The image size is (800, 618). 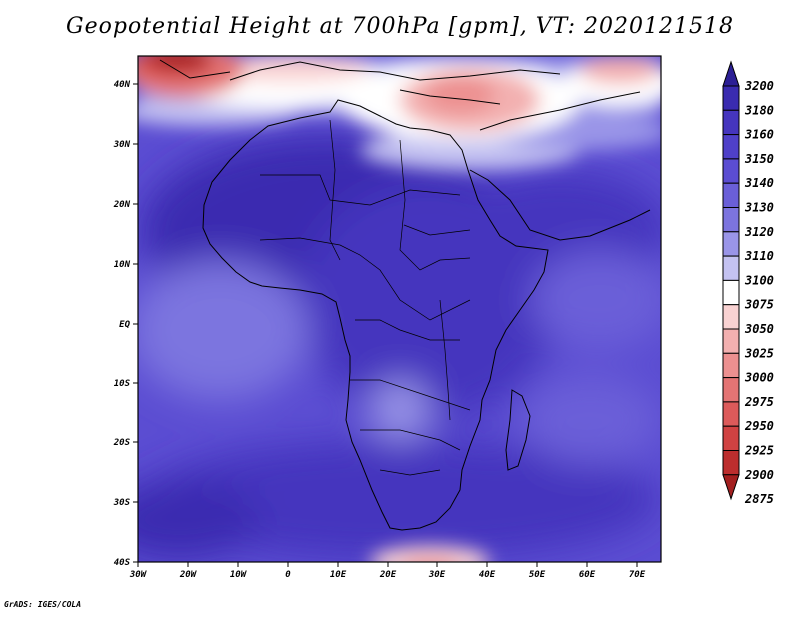 I want to click on colorbar-level-label: 2900, so click(x=759, y=475).